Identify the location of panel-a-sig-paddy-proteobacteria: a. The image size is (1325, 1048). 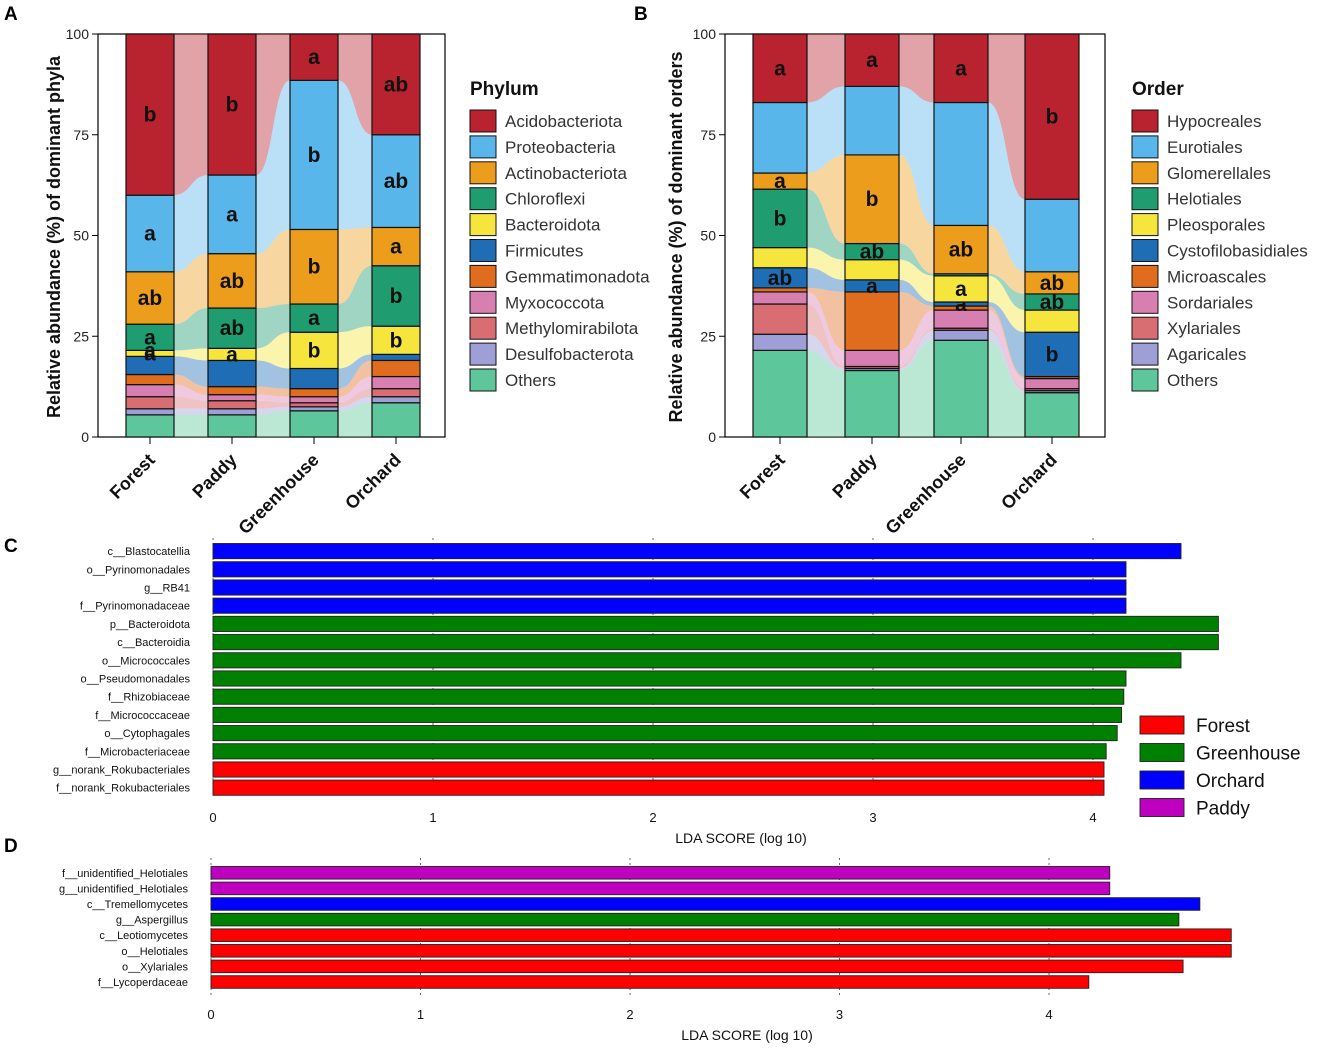
(232, 214).